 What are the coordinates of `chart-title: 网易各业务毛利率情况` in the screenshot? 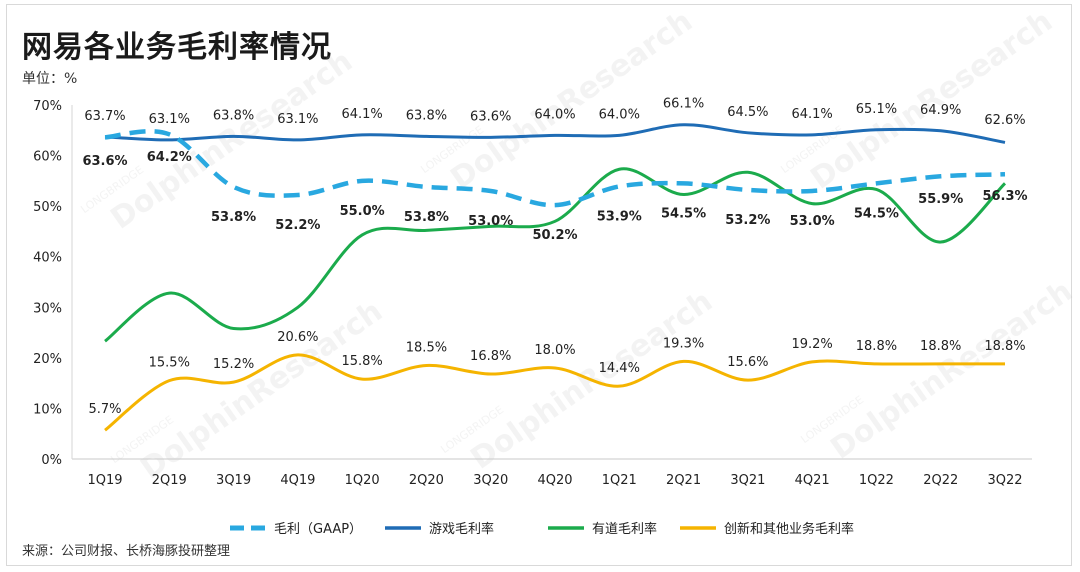 It's located at (177, 47).